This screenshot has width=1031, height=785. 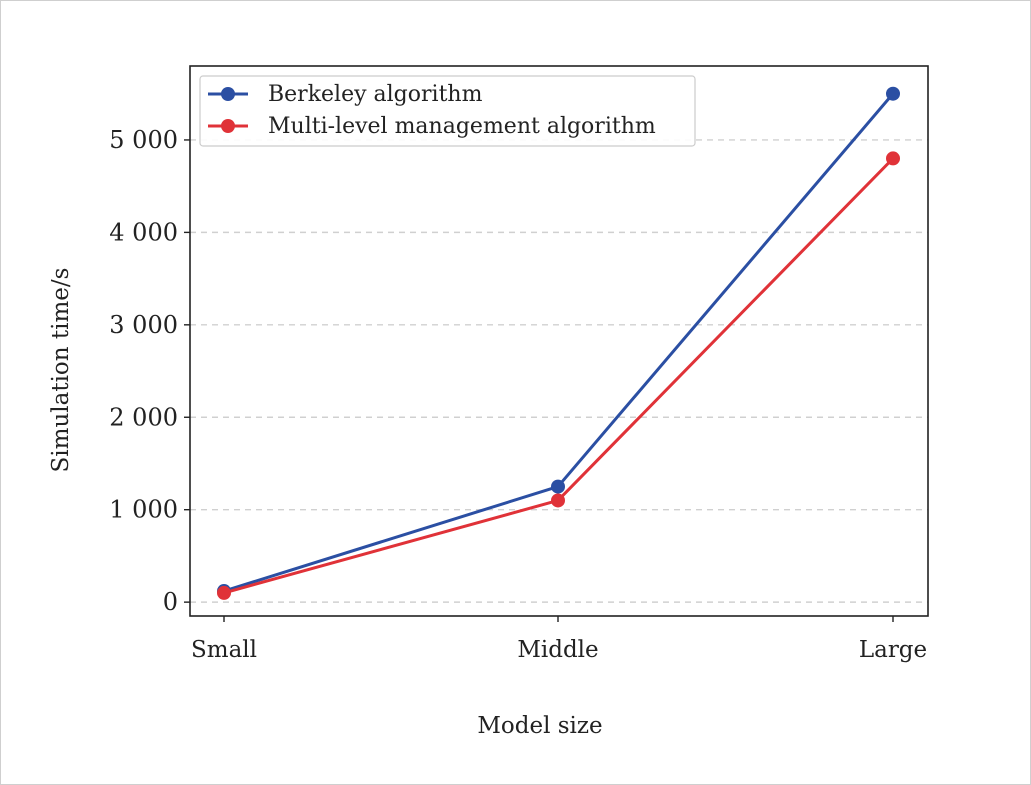 I want to click on y-tick-label: 3 000, so click(x=143, y=325).